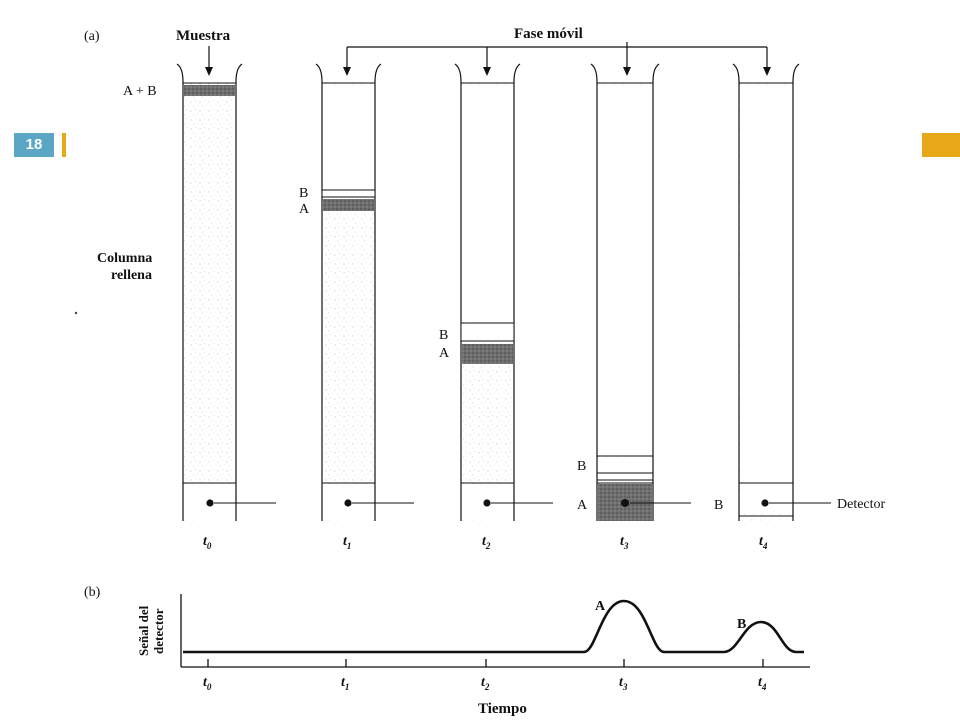  I want to click on column-t3, so click(640, 292).